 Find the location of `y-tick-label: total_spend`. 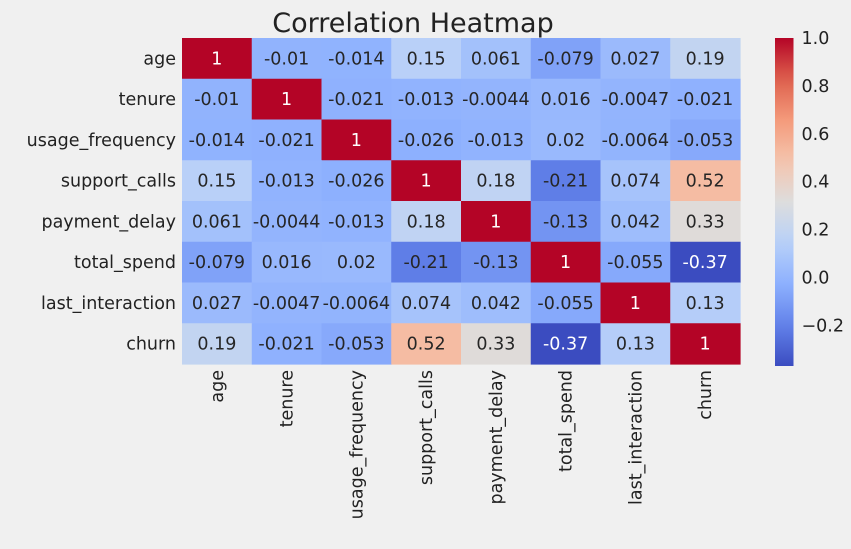

y-tick-label: total_spend is located at coordinates (125, 263).